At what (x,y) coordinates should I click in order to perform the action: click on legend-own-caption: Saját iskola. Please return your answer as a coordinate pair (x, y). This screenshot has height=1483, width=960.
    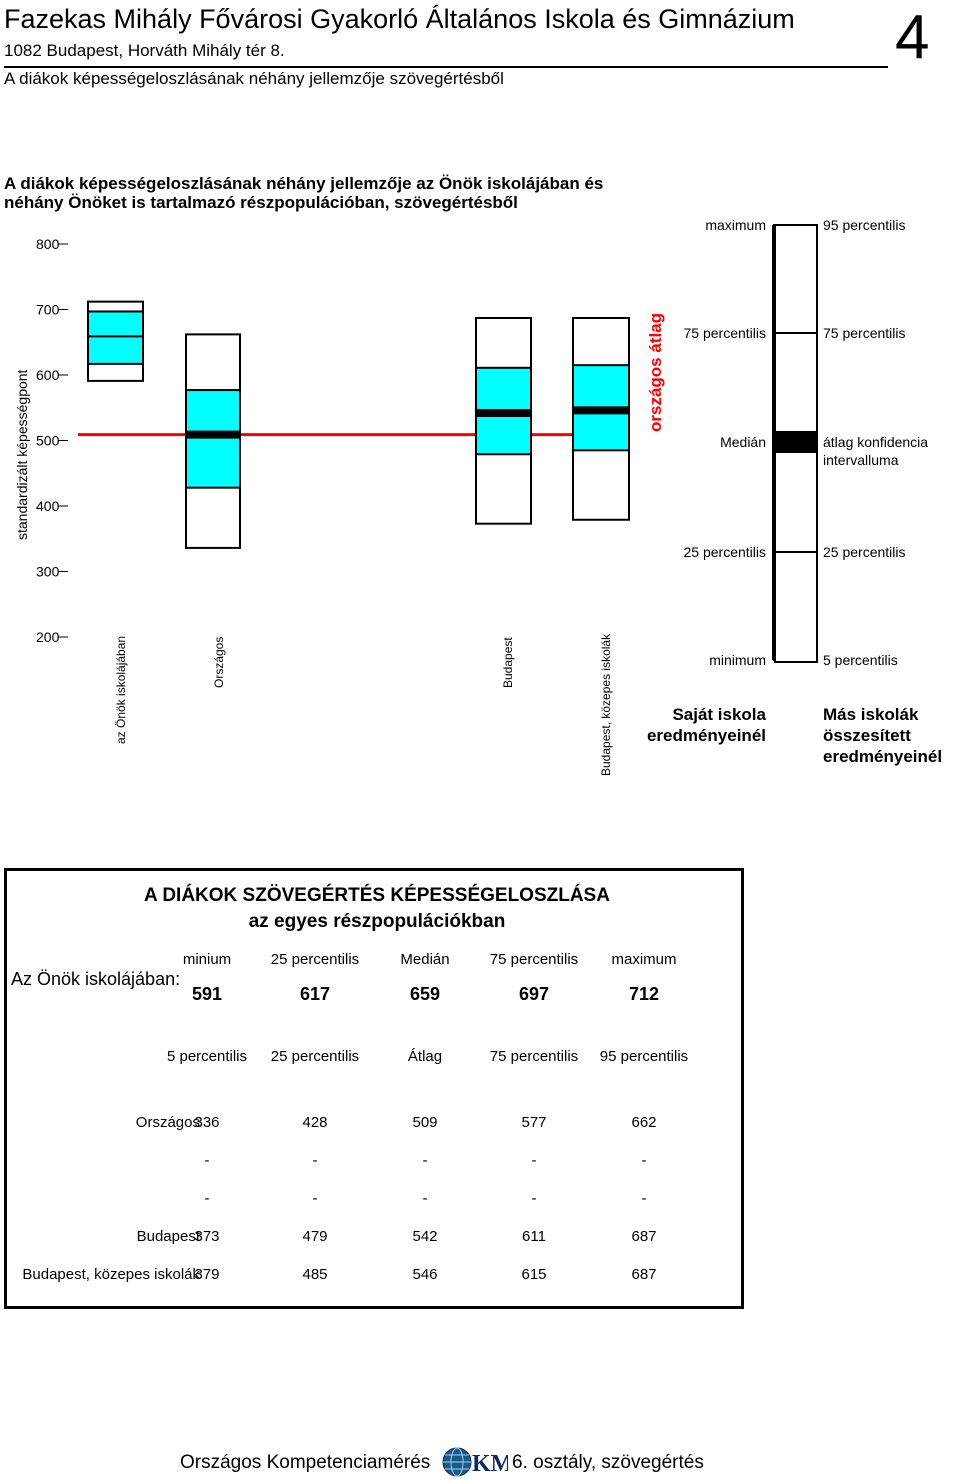
    Looking at the image, I should click on (719, 714).